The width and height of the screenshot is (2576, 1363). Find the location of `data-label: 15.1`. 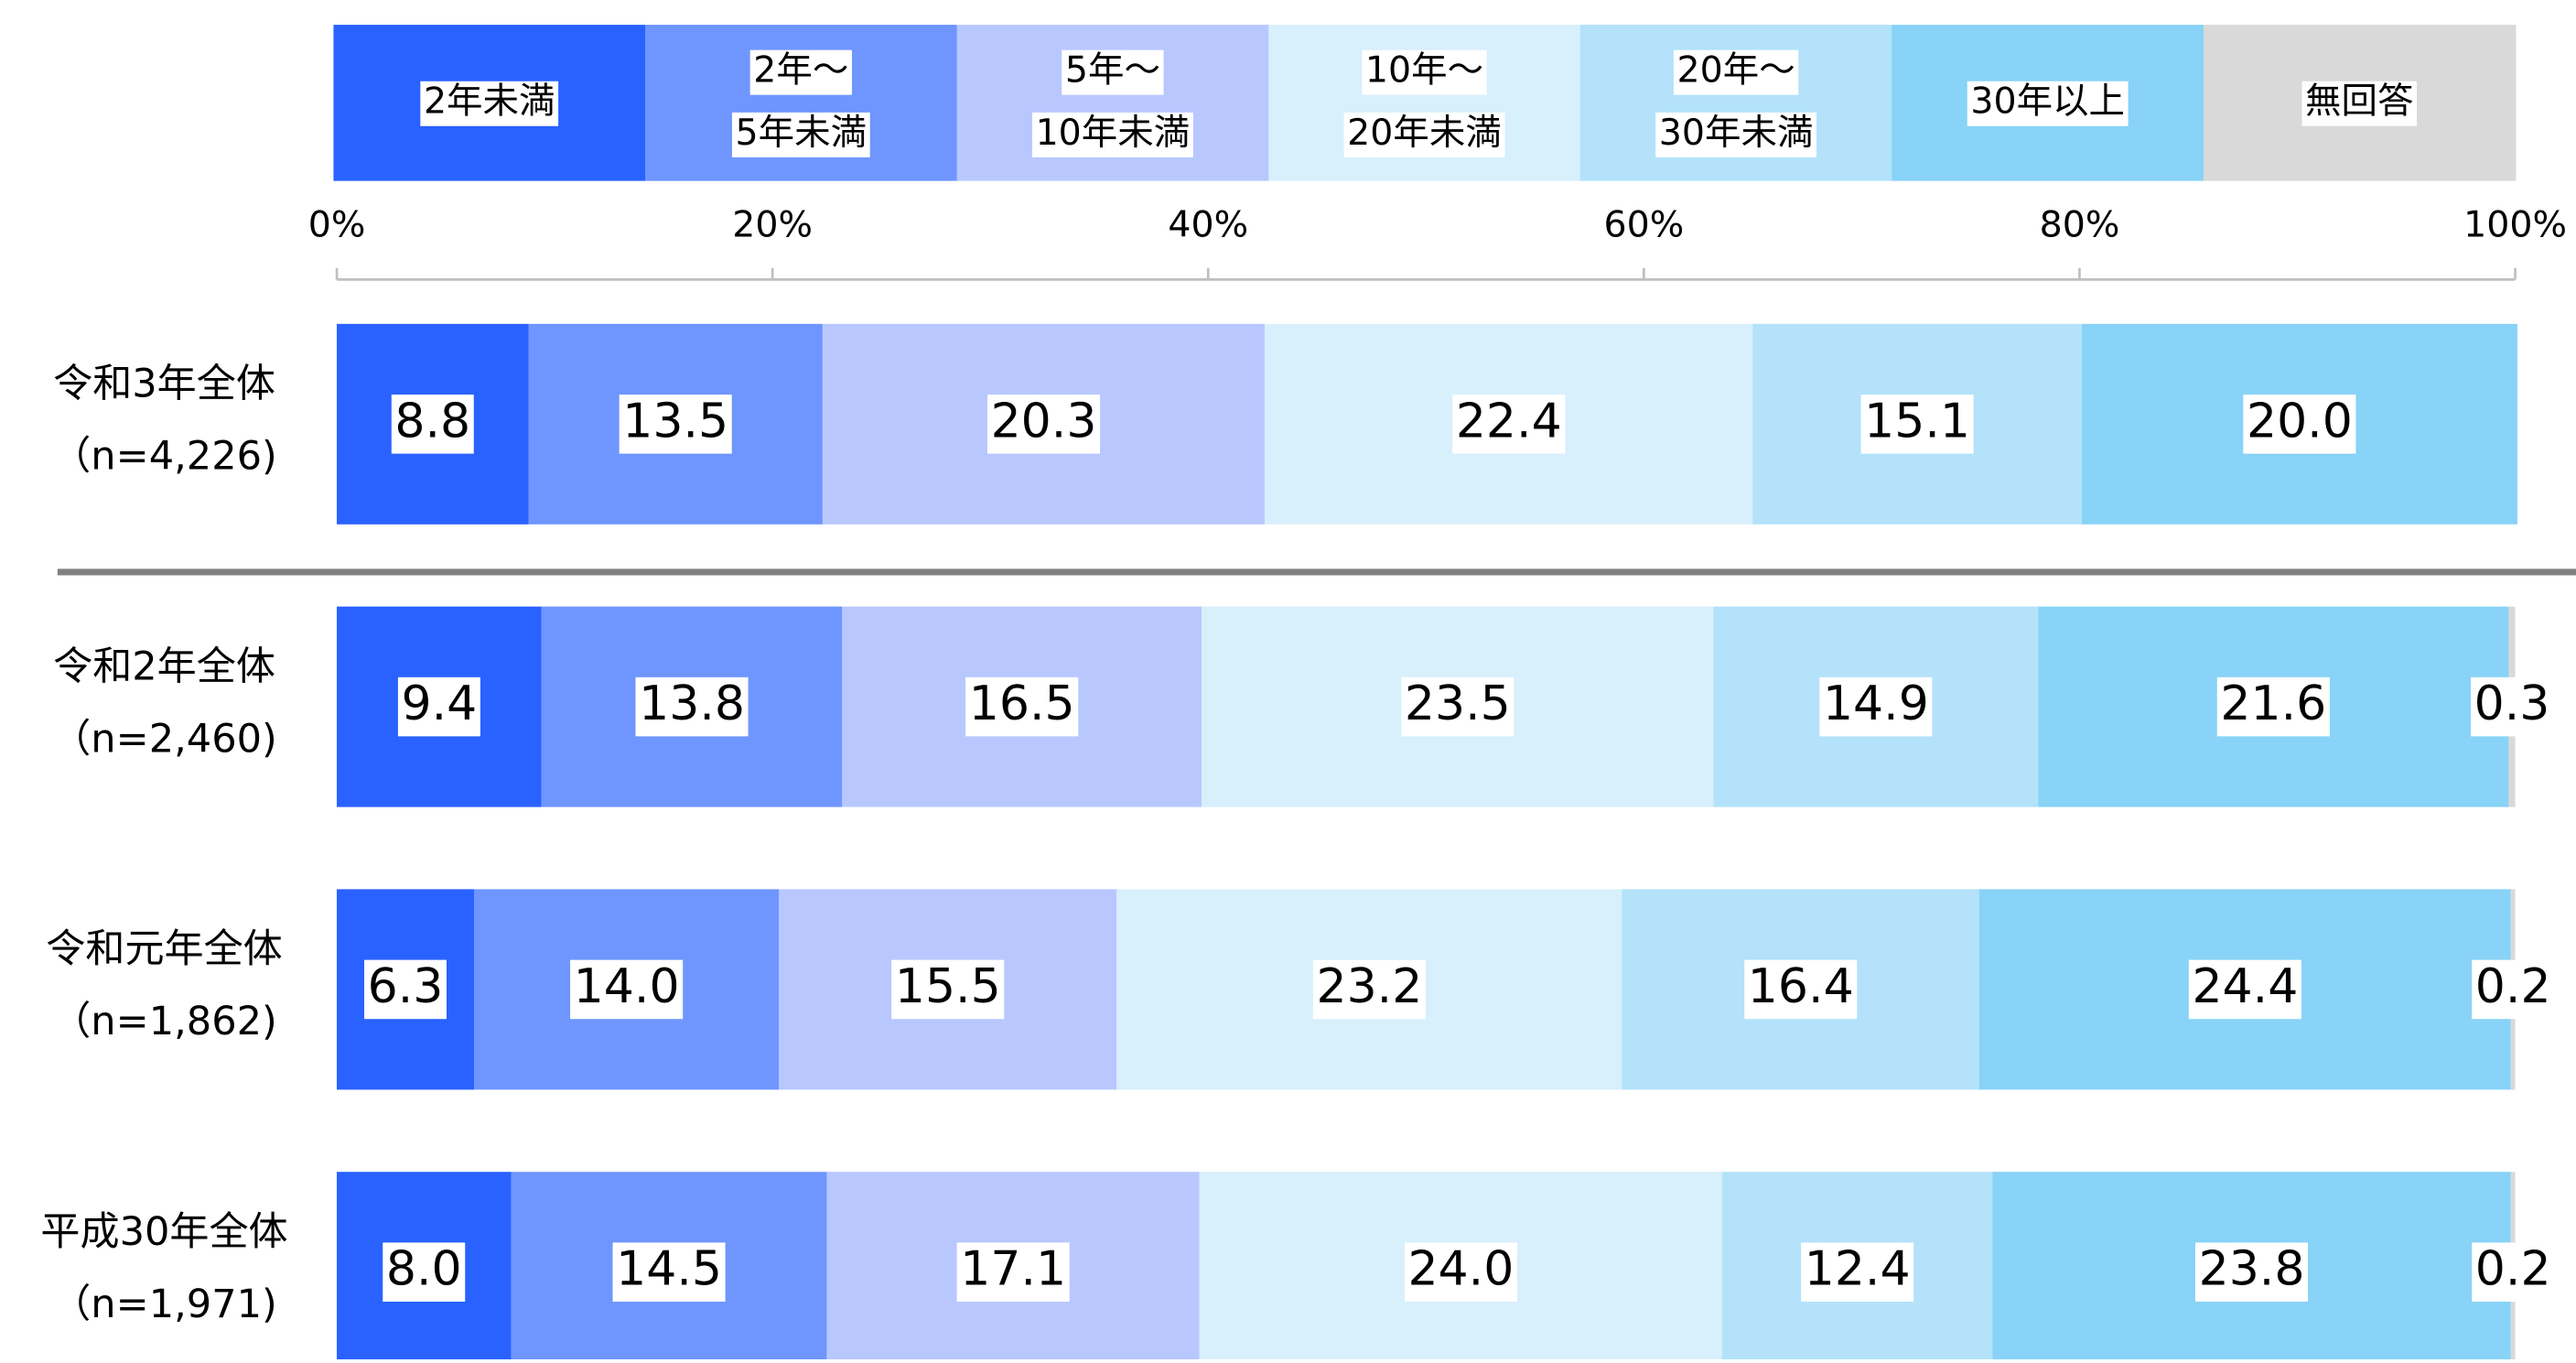

data-label: 15.1 is located at coordinates (1917, 421).